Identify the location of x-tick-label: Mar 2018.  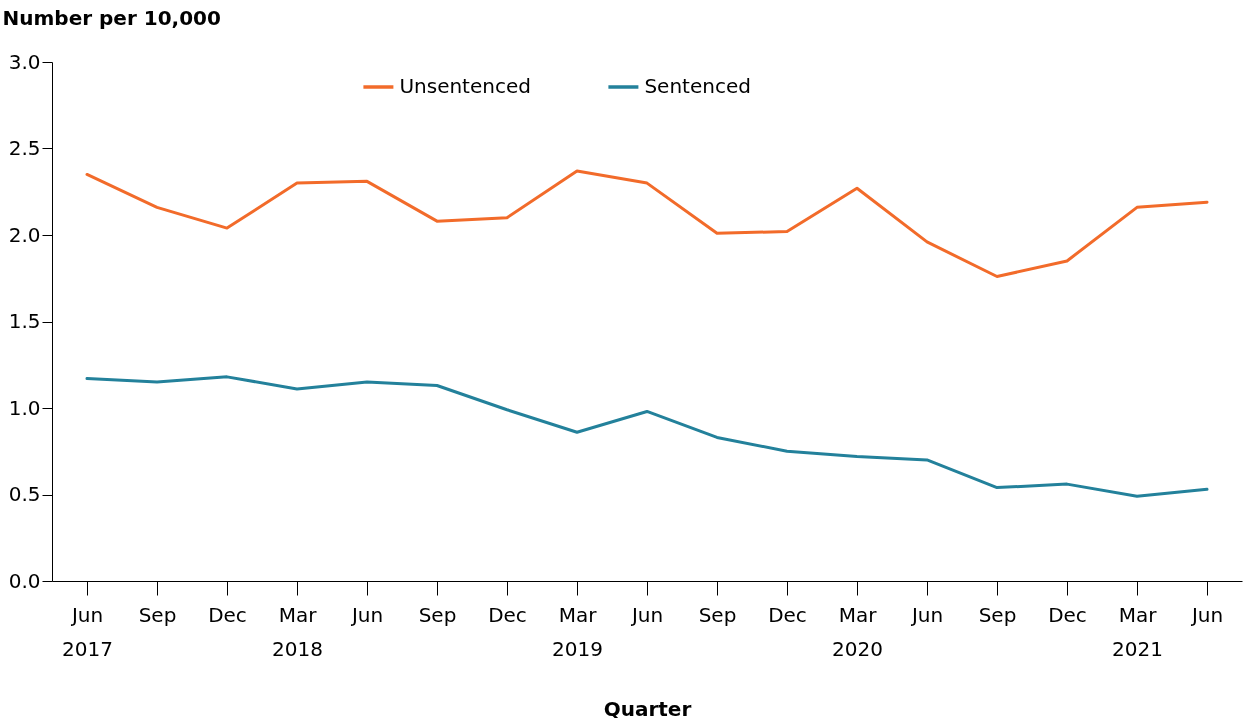
(297, 631).